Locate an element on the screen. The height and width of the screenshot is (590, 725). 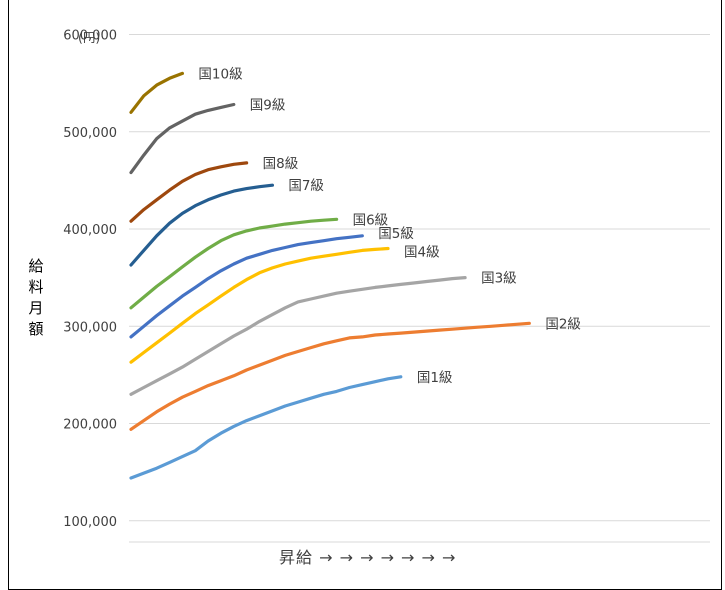
series-label-4: 国4級 is located at coordinates (422, 252).